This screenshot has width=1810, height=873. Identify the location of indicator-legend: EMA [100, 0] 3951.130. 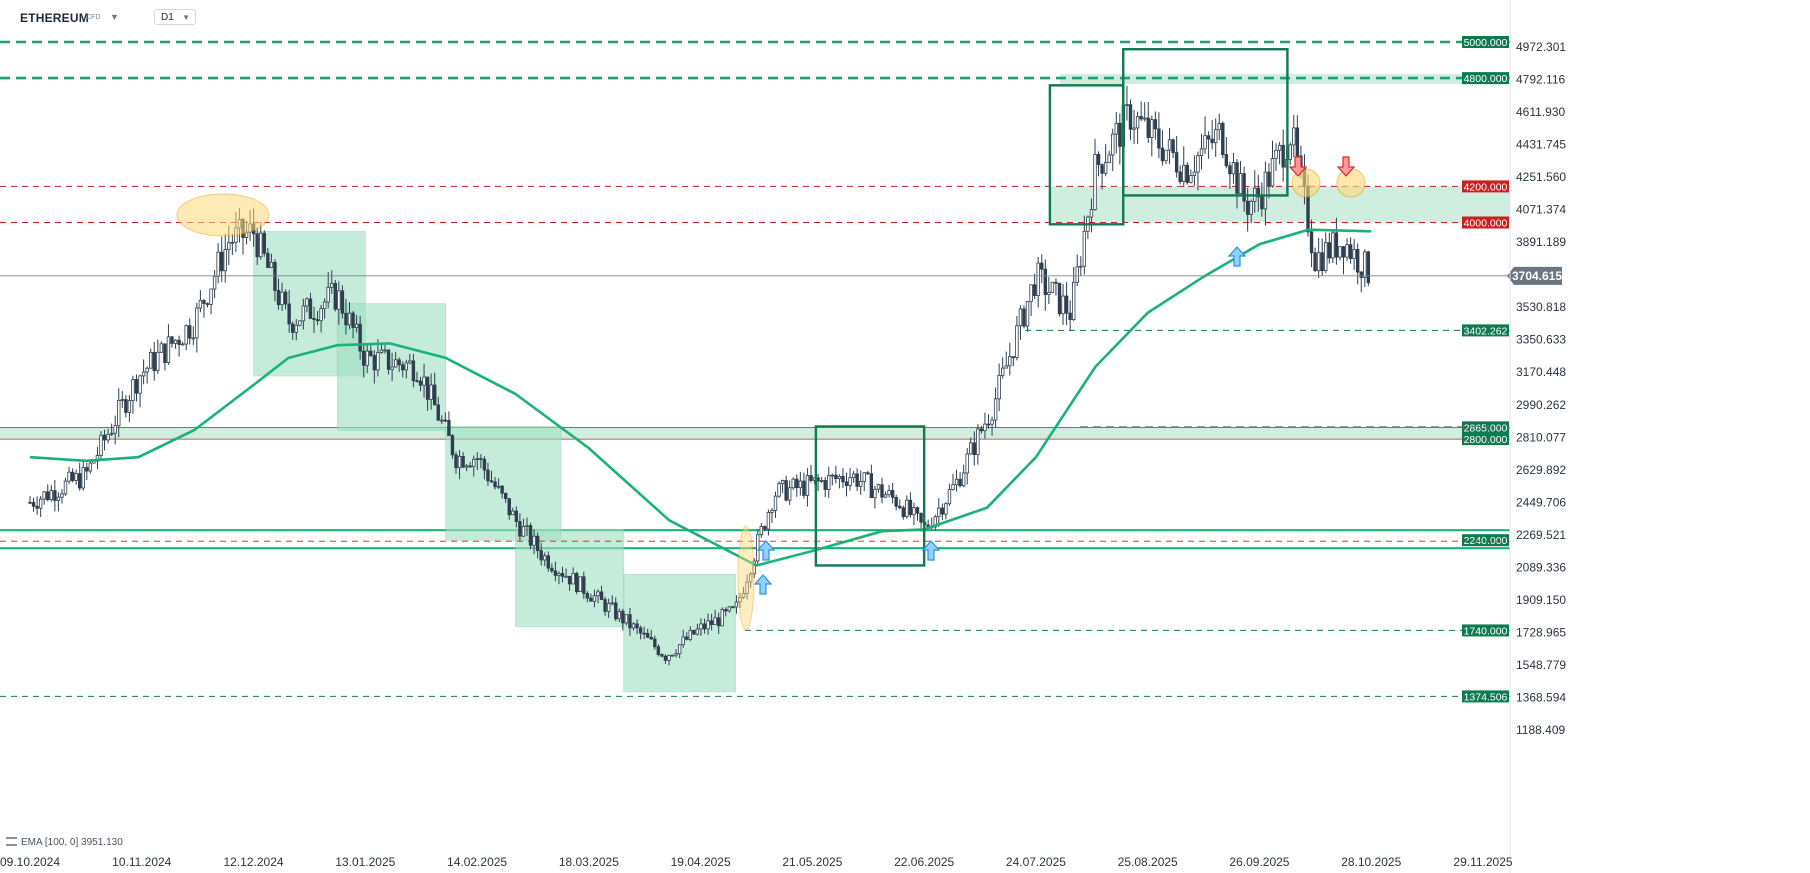
(64, 842).